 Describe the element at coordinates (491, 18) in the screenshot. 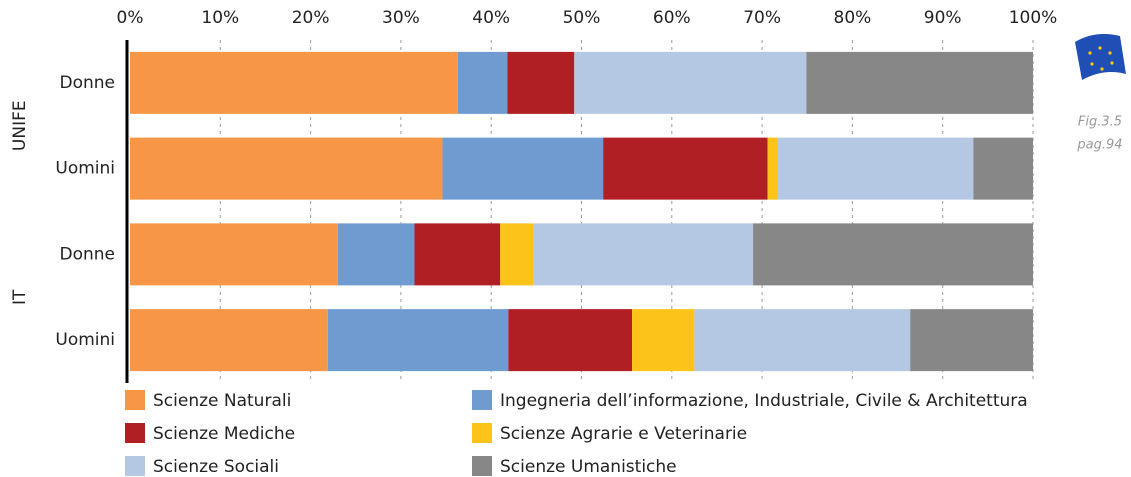

I see `x-tick-label: 40%` at that location.